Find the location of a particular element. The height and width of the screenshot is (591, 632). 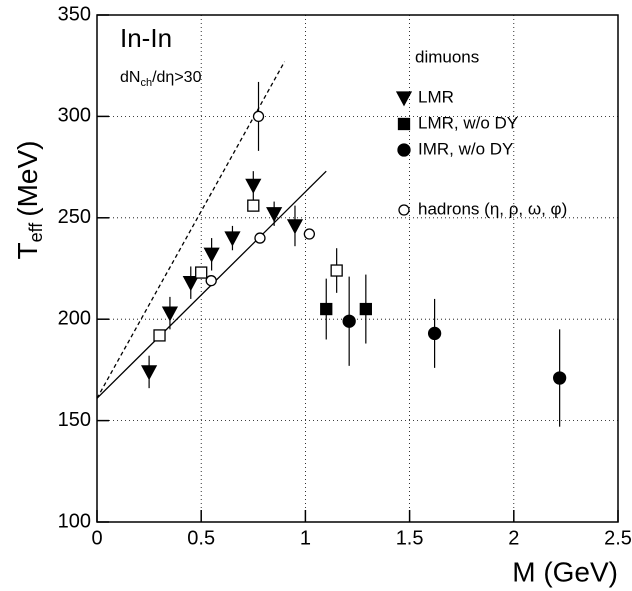

x-tick-label: 1 is located at coordinates (305, 538).